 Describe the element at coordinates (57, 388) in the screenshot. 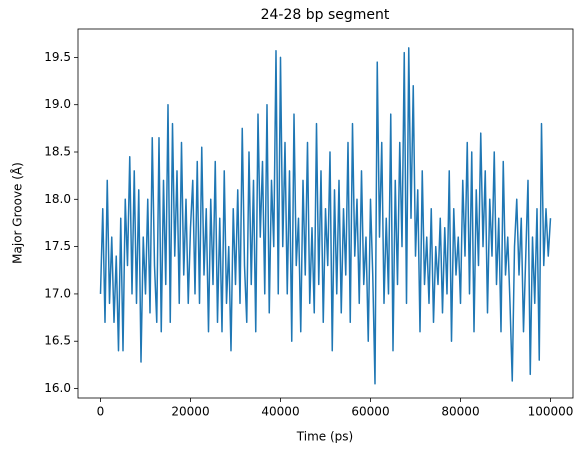

I see `y-tick-label: 16.0` at that location.